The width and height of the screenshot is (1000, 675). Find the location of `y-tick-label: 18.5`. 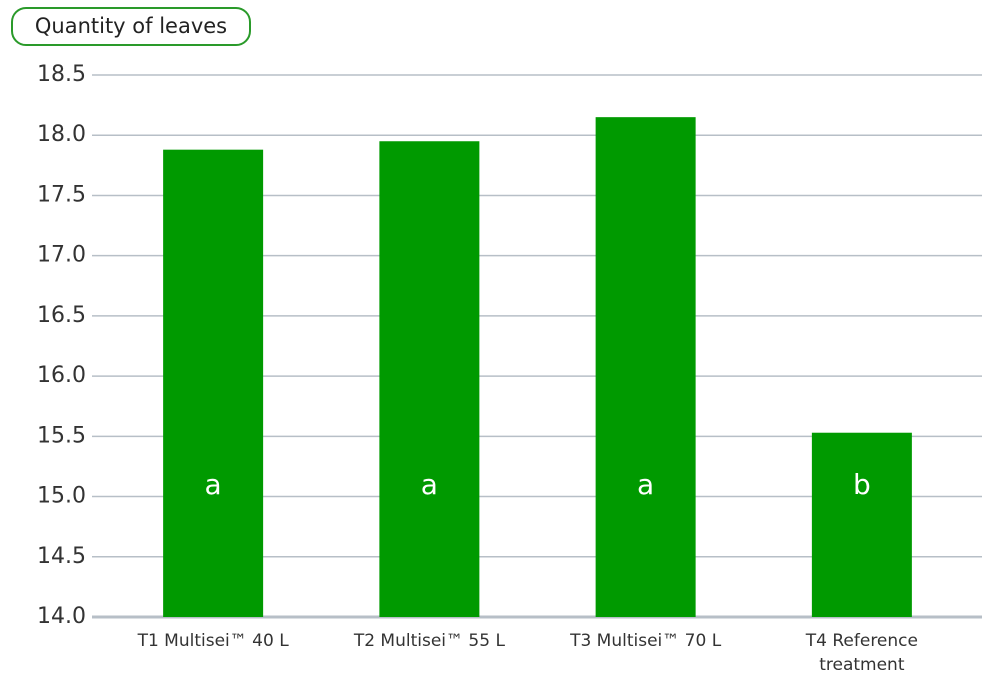

y-tick-label: 18.5 is located at coordinates (61, 74).